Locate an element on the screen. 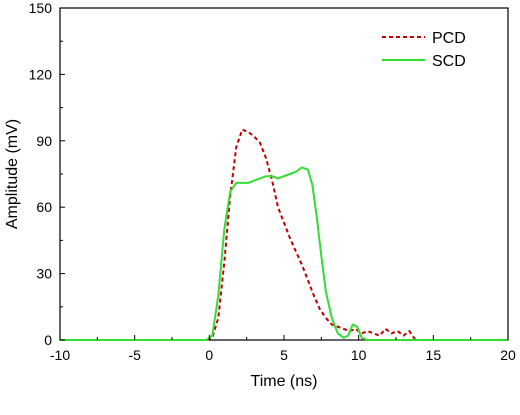  x-axis: -10 -5 0 5 10 15 20 is located at coordinates (283, 349).